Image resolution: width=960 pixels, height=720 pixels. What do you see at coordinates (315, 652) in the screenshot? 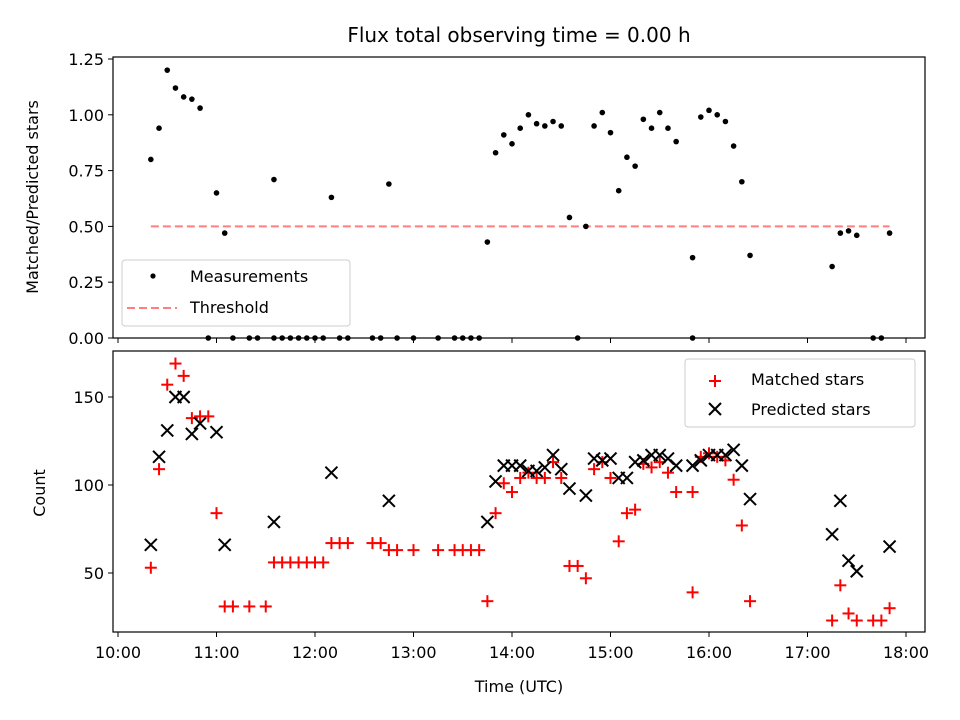
I see `x-tick-label-2: 12:00` at bounding box center [315, 652].